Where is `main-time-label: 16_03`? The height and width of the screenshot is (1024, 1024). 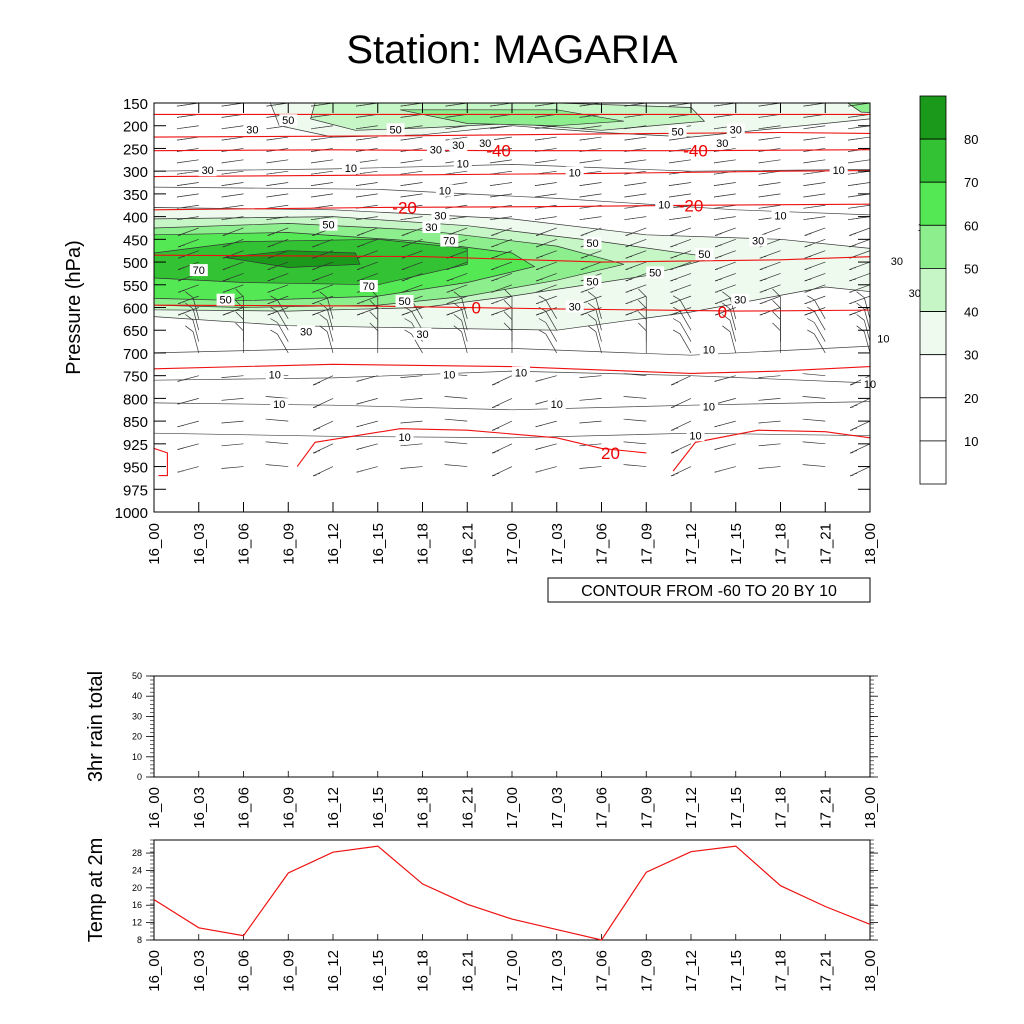 main-time-label: 16_03 is located at coordinates (199, 544).